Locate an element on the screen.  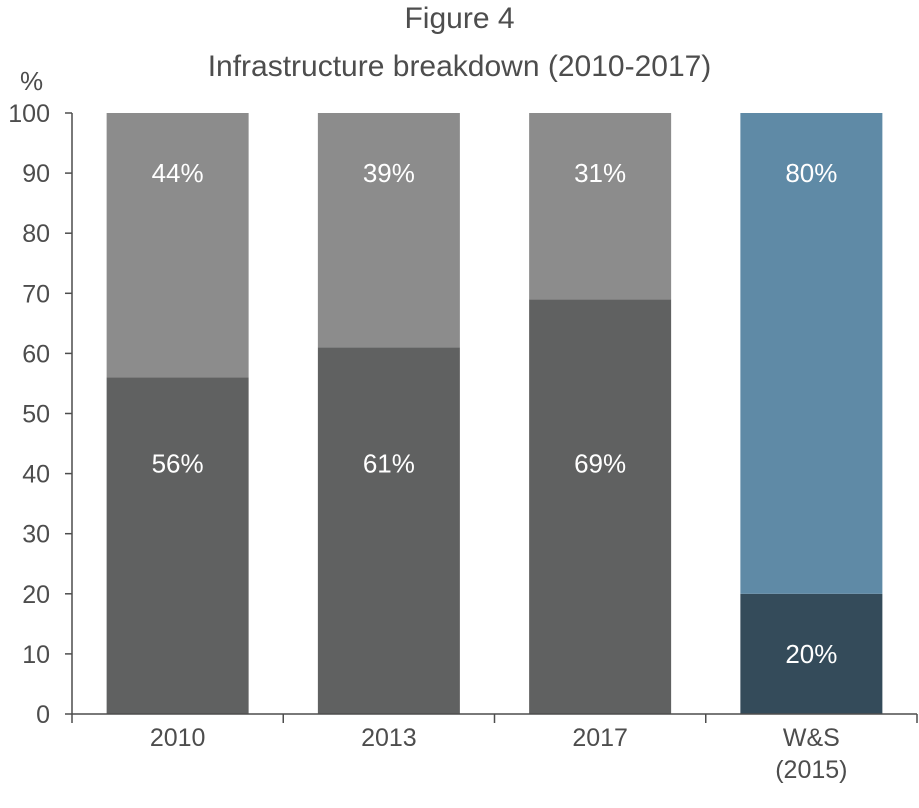
y-axis-label: % is located at coordinates (32, 81).